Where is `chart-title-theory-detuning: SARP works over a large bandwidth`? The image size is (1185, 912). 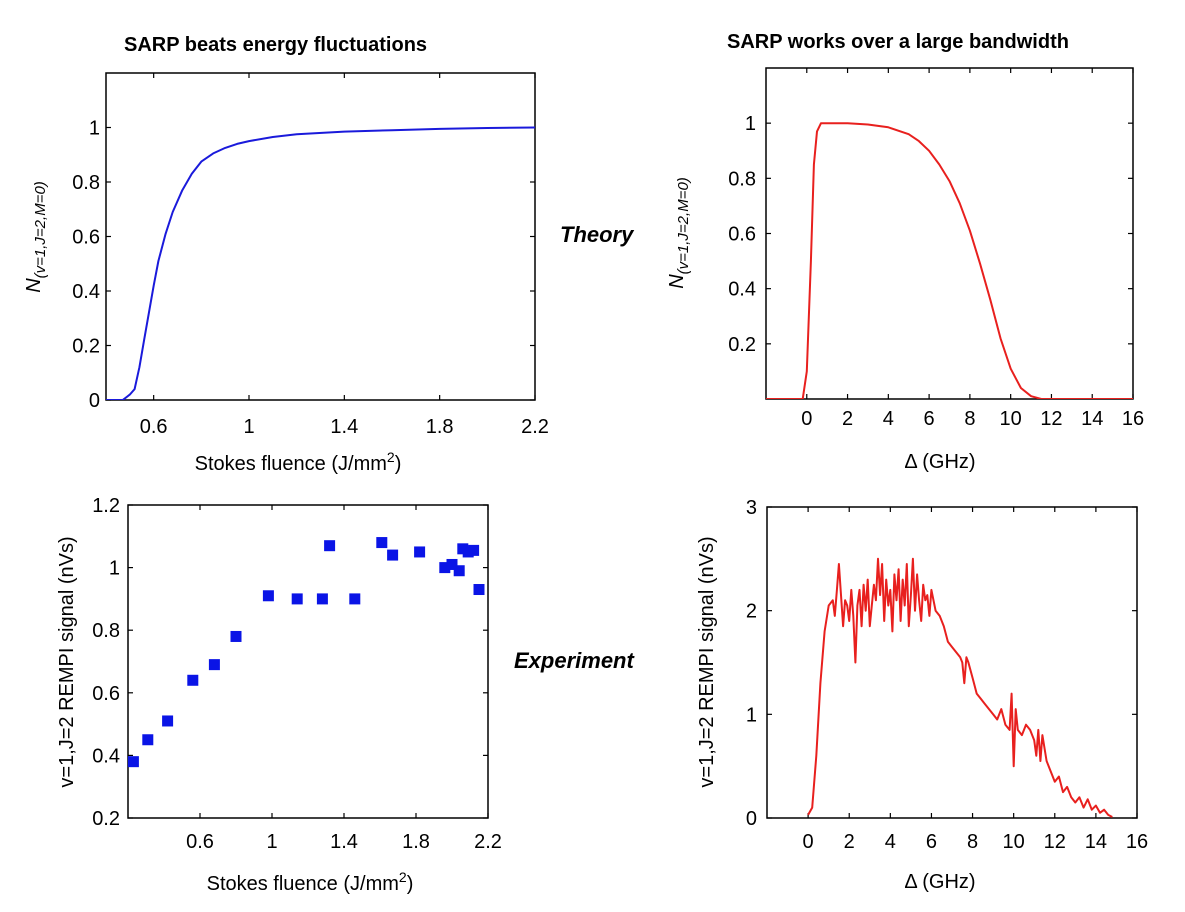
chart-title-theory-detuning: SARP works over a large bandwidth is located at coordinates (898, 42).